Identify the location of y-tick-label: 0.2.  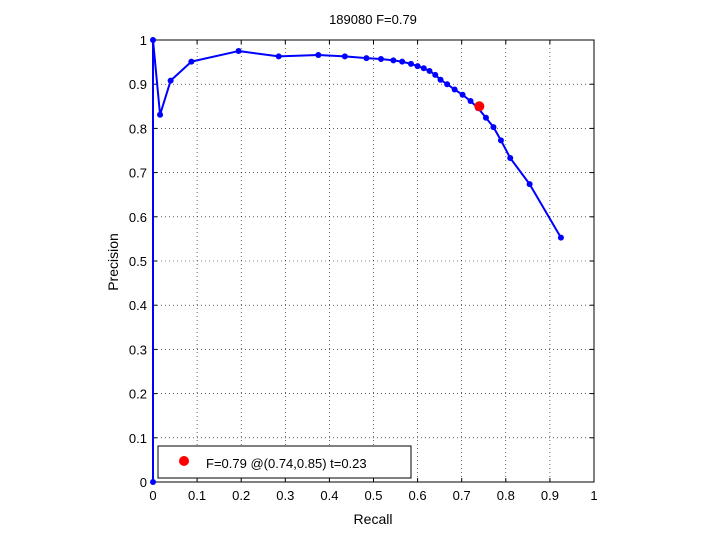
(138, 394).